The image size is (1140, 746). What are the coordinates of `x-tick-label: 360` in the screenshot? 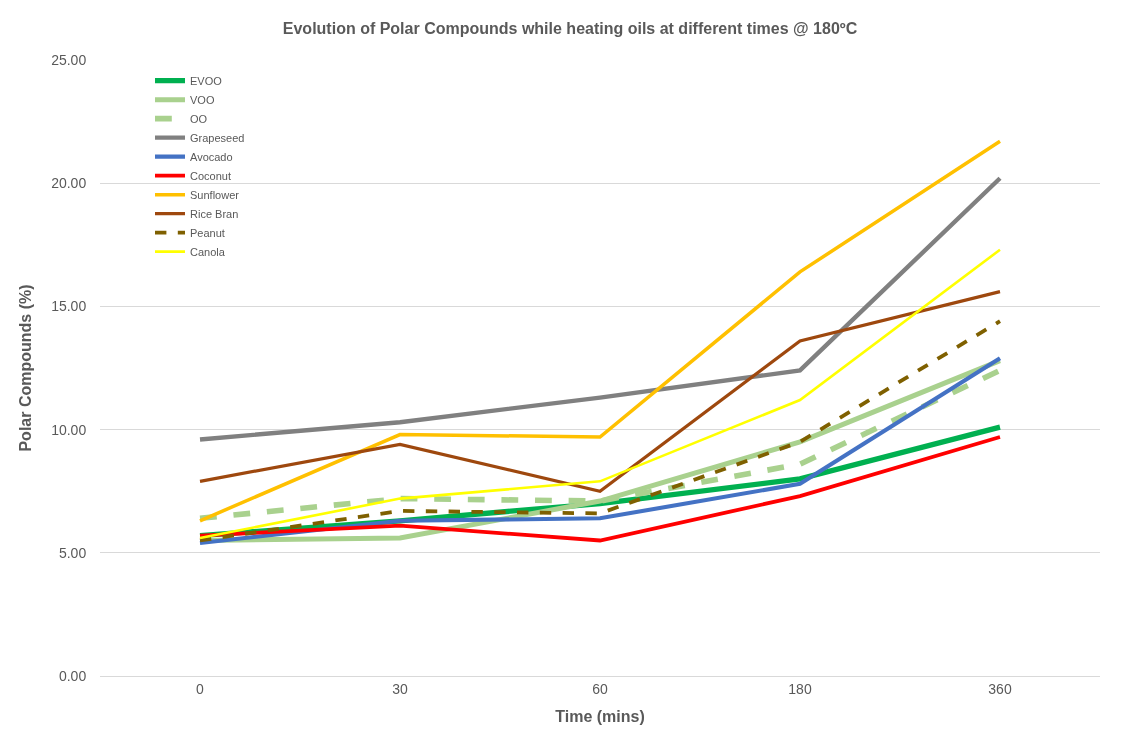 It's located at (1000, 688).